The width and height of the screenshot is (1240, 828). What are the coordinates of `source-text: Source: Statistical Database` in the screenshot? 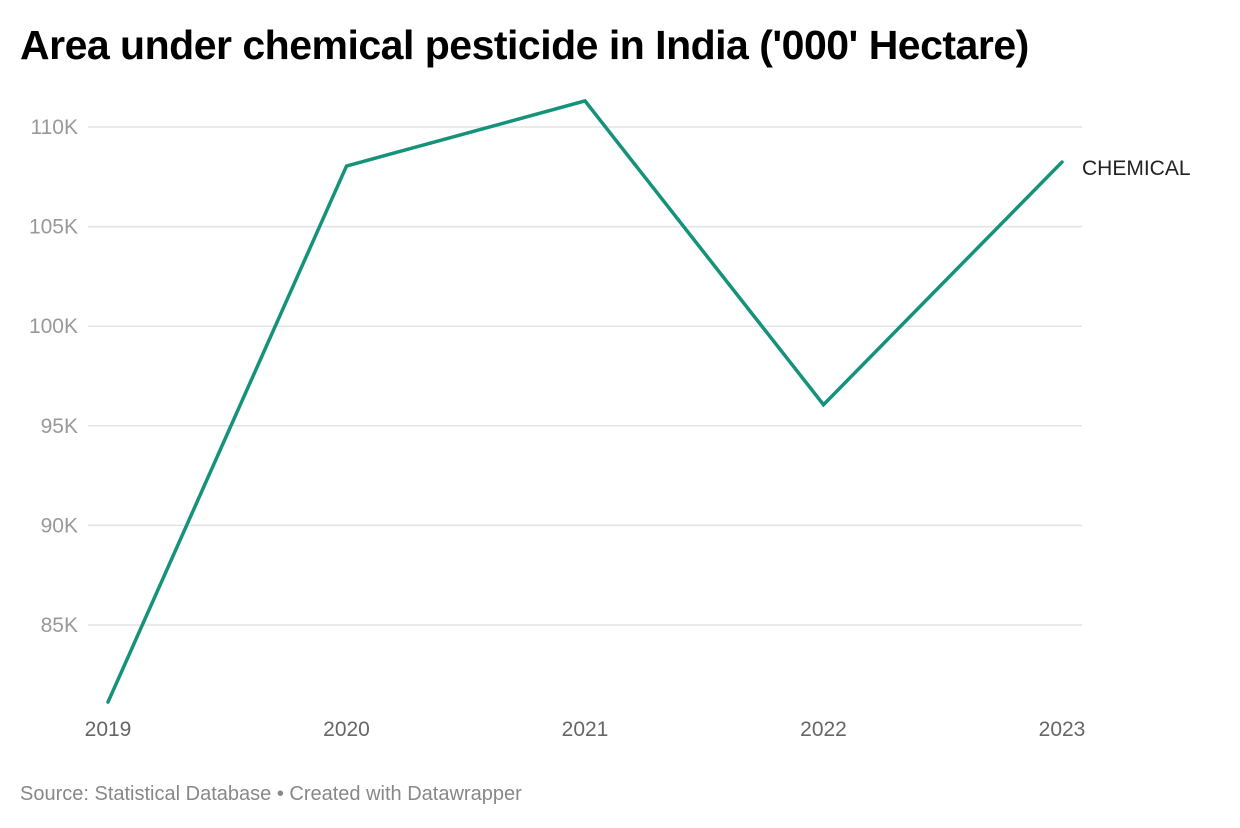 It's located at (146, 794).